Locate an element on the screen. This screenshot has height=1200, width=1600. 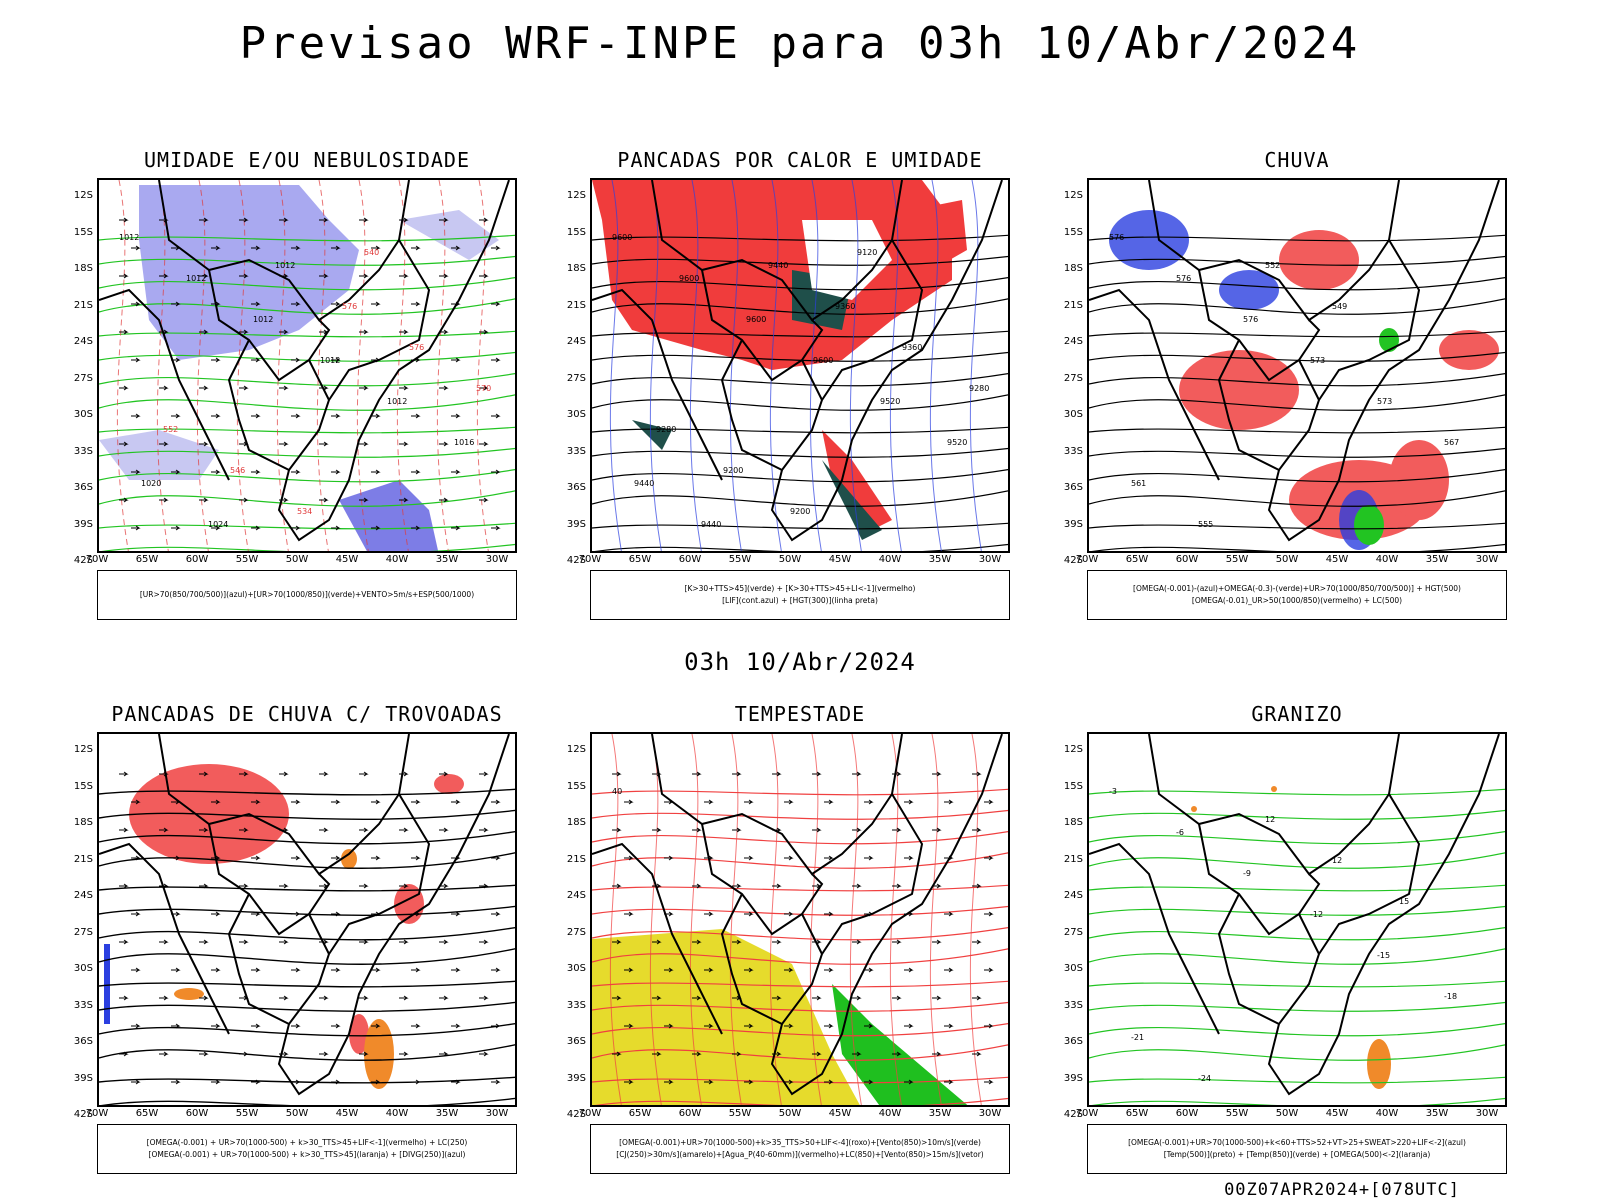
contour-label: 9520 is located at coordinates (890, 401).